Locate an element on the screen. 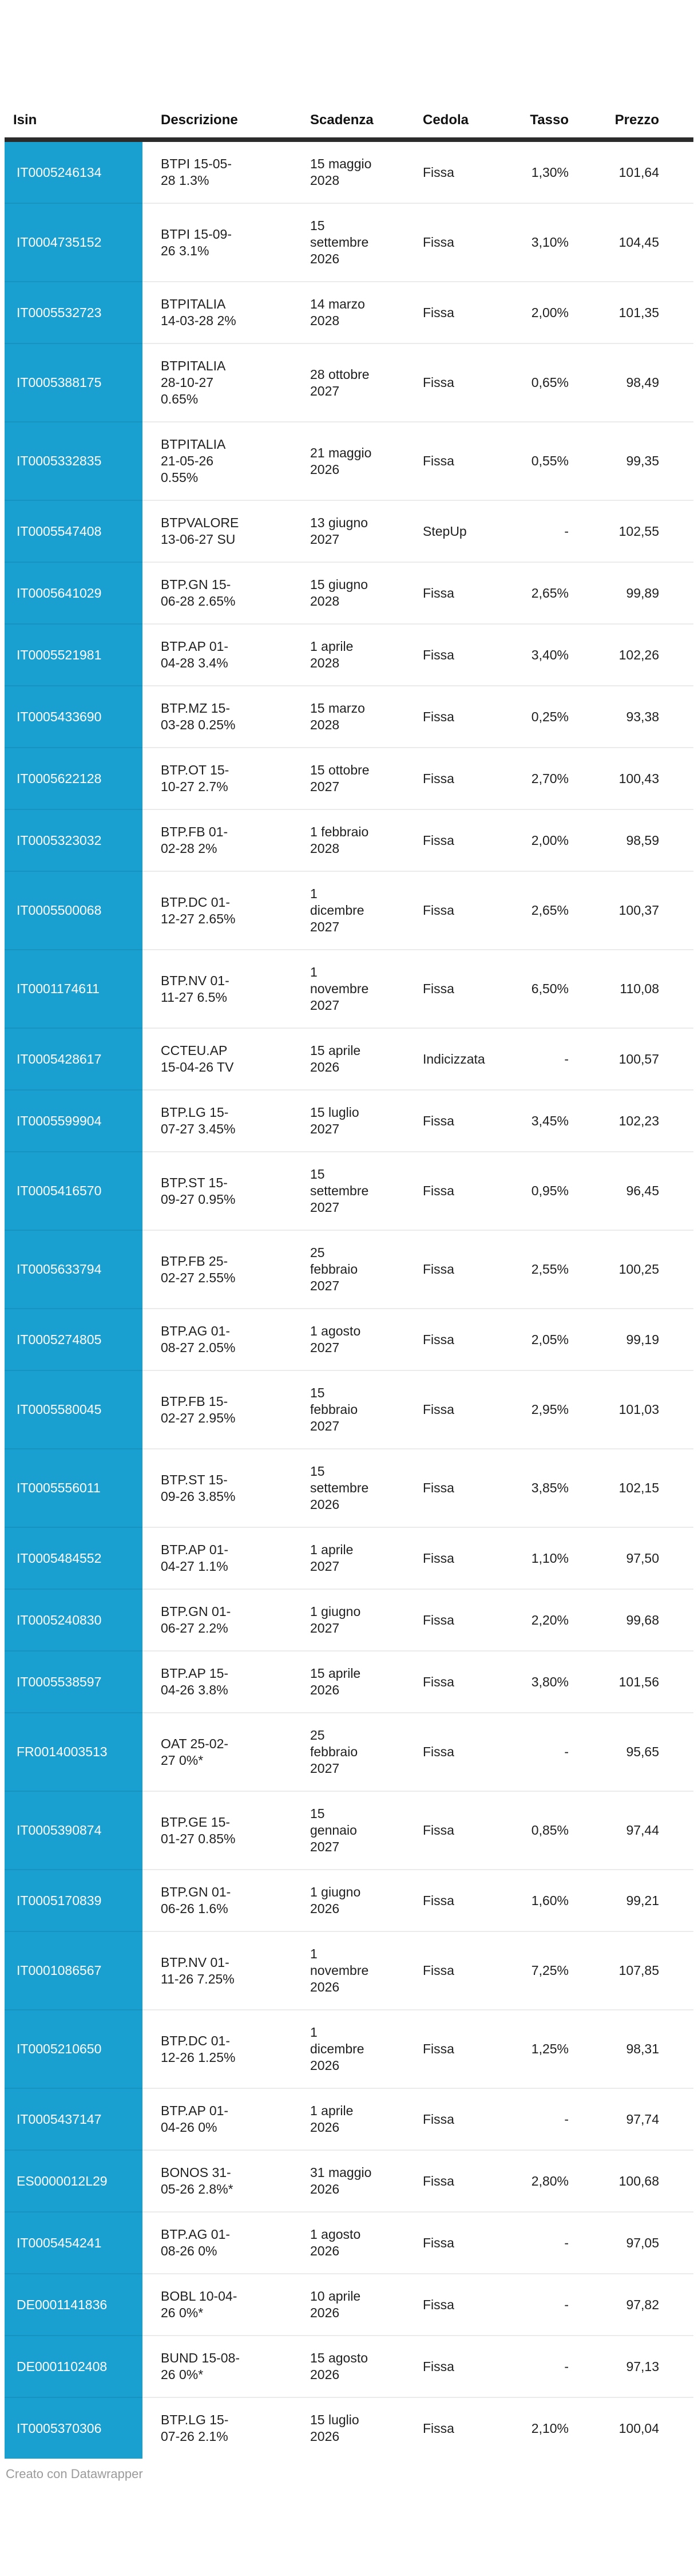 This screenshot has height=2576, width=698. cell-prezzo: 101,35 is located at coordinates (631, 312).